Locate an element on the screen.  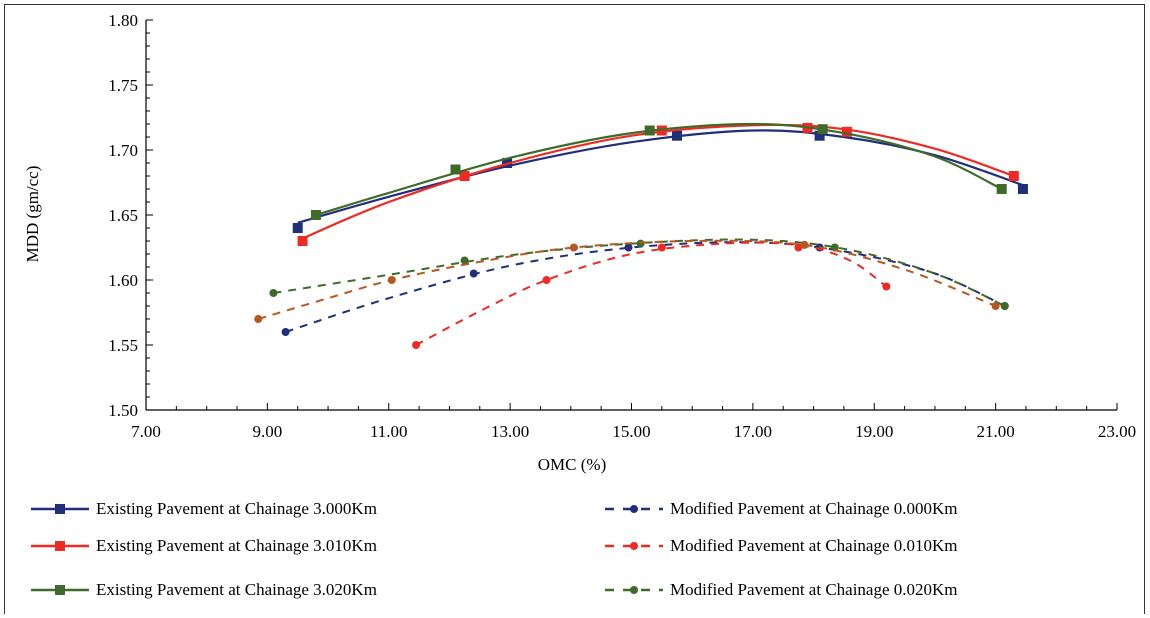
legend-label: Modified Pavement at Chainage 0.000Km is located at coordinates (814, 508).